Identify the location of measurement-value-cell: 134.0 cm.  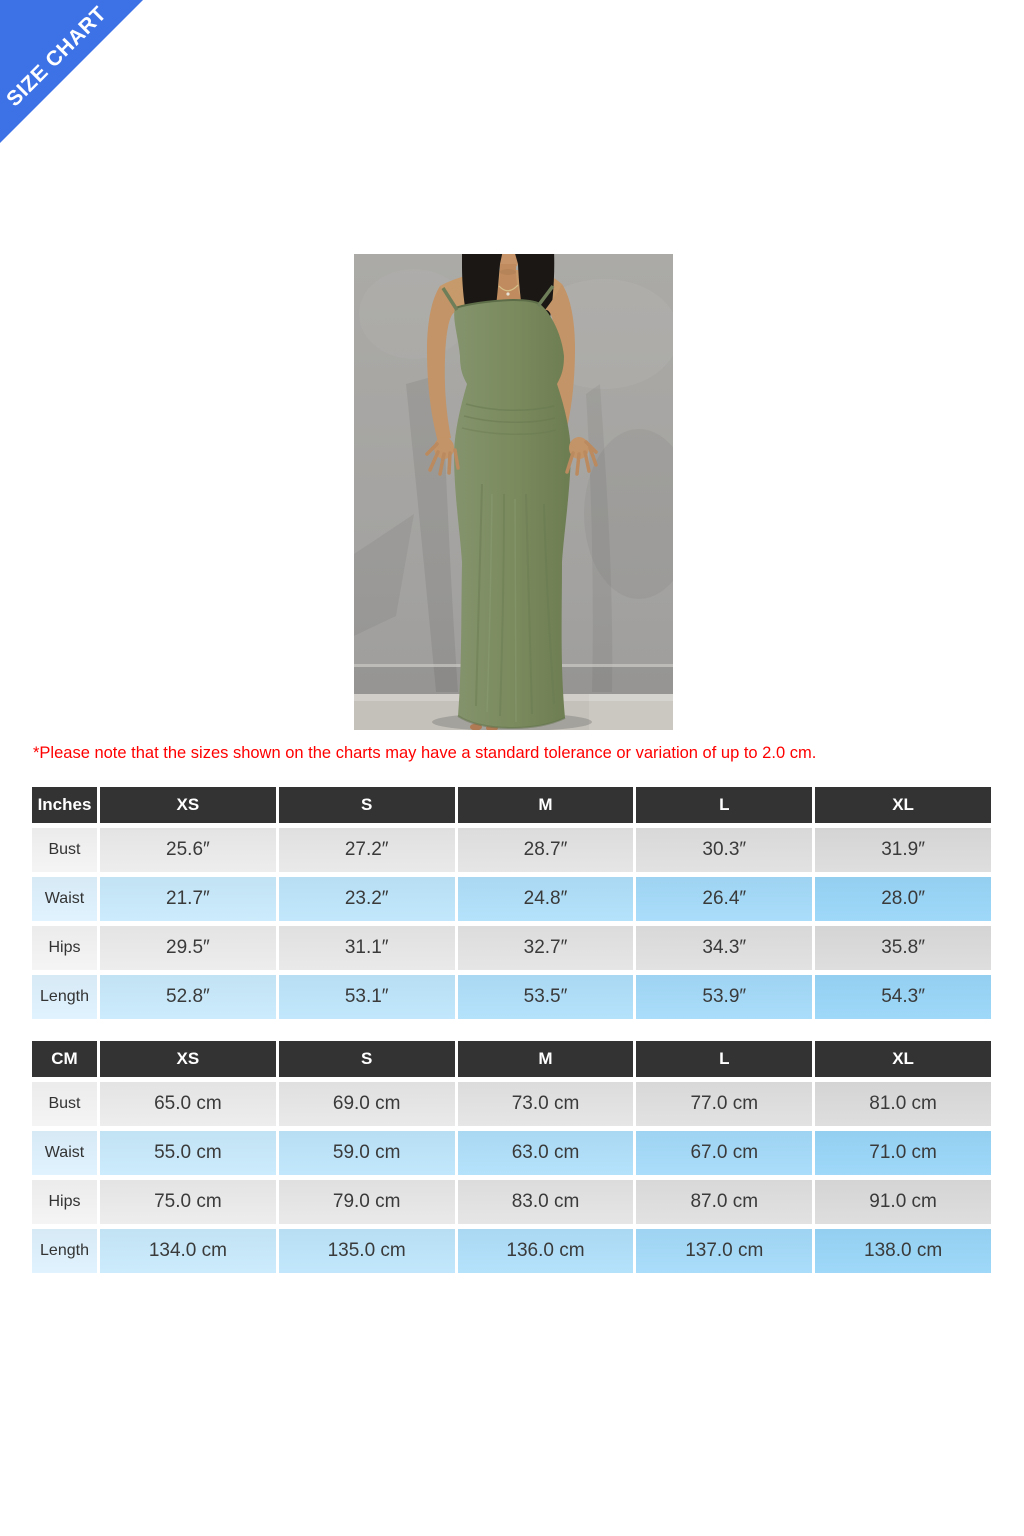
(188, 1251).